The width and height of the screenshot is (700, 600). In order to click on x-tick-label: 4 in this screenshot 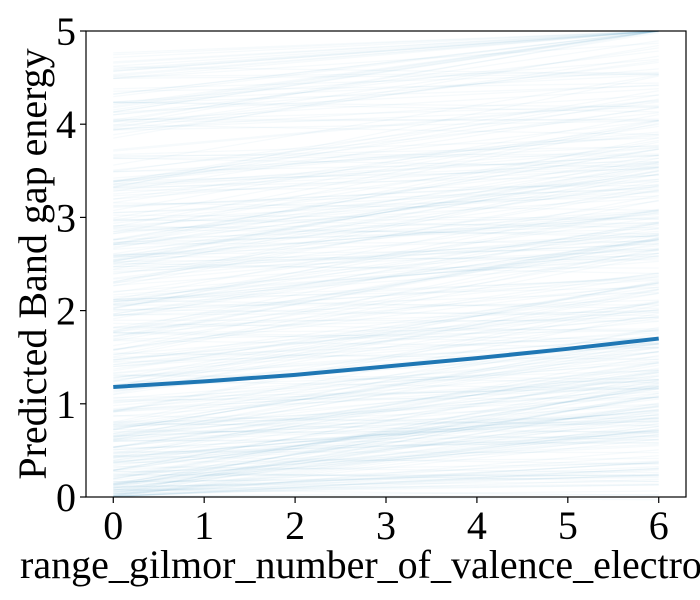, I will do `click(477, 525)`.